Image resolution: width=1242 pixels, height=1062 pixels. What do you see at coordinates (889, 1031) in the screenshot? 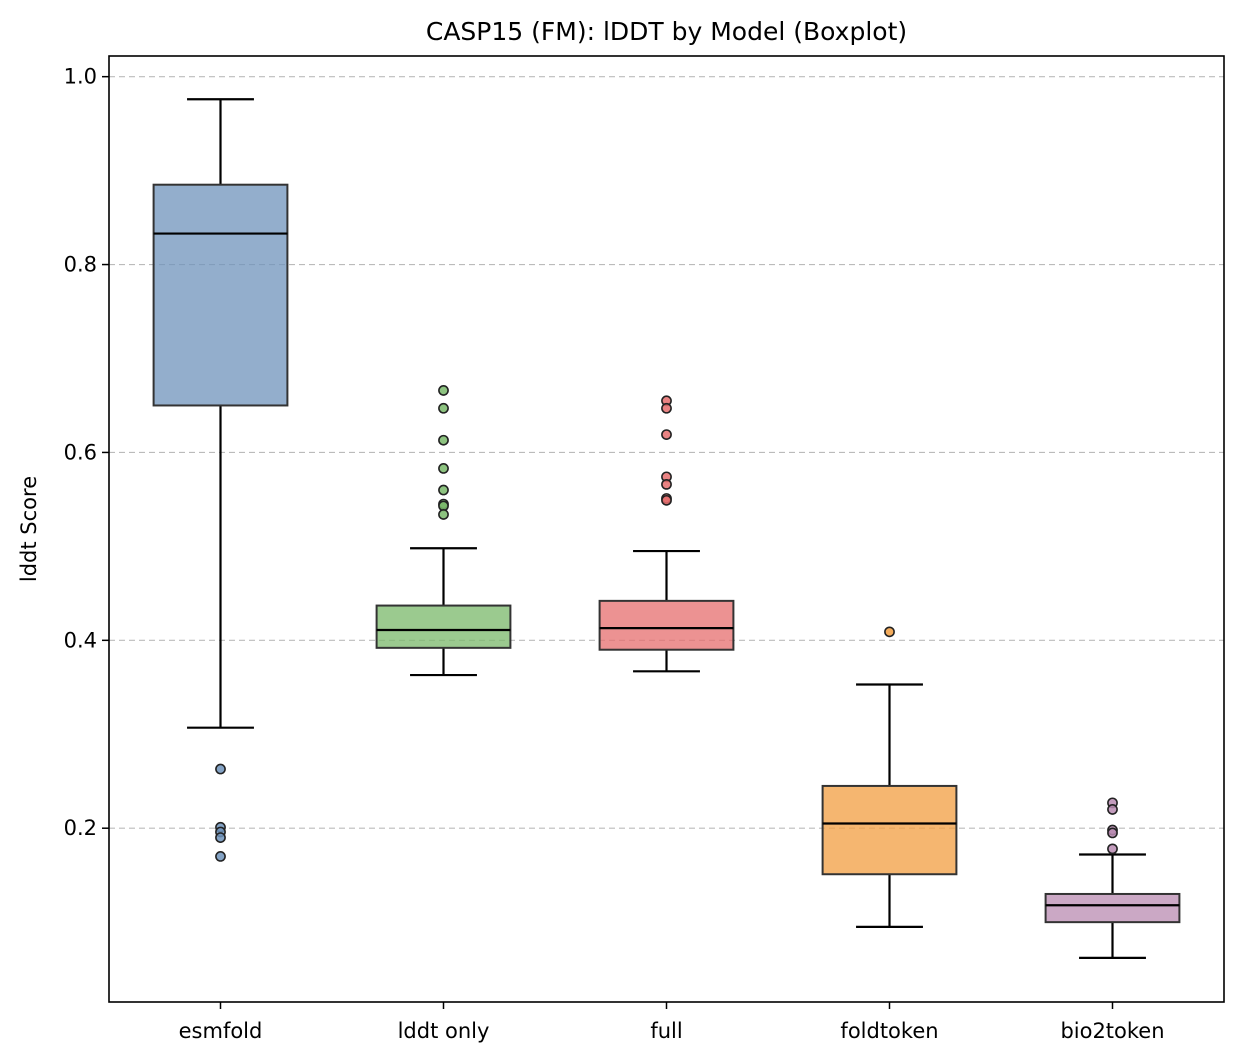
I see `x-tick-label: foldtoken` at bounding box center [889, 1031].